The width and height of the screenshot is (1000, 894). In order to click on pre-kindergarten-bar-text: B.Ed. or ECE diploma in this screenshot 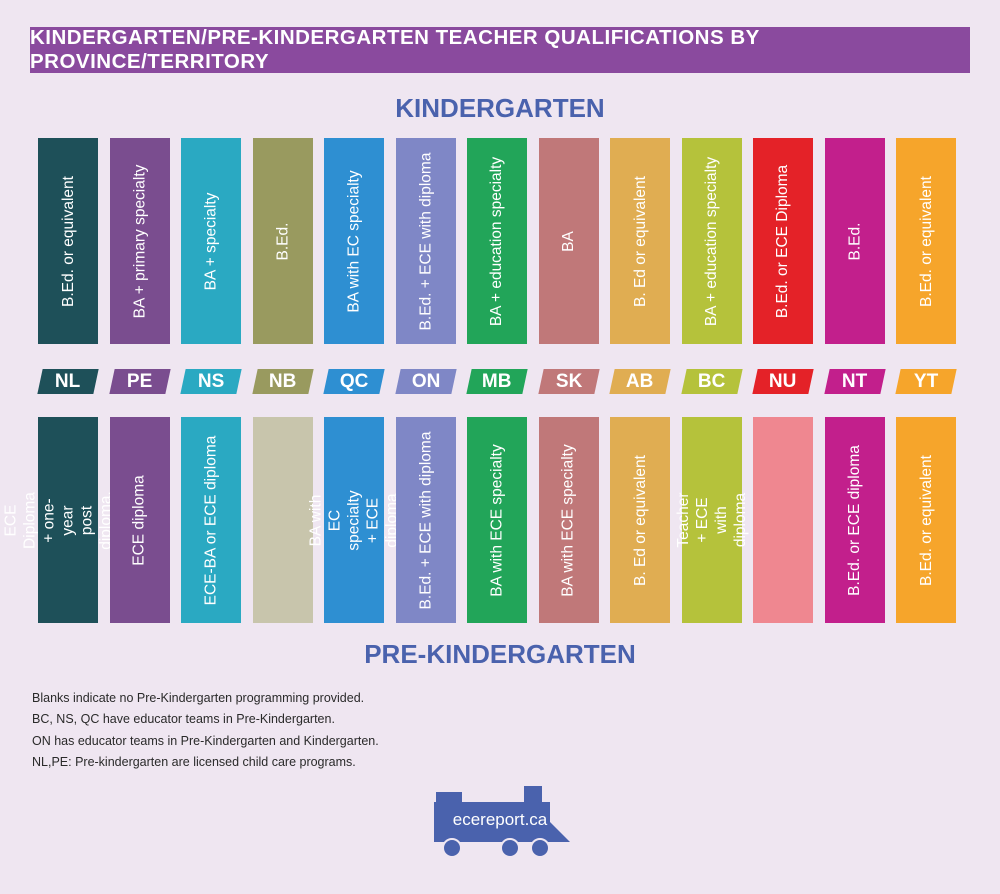, I will do `click(855, 520)`.